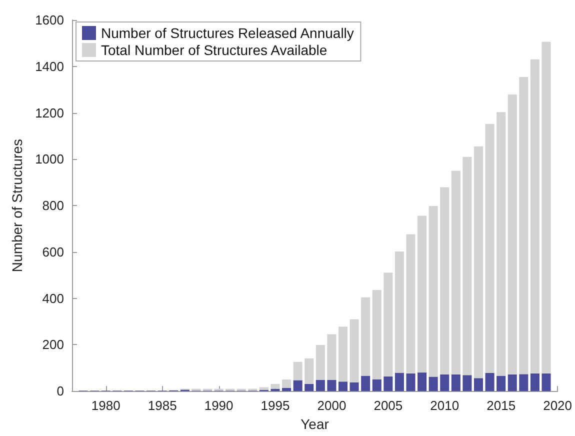  Describe the element at coordinates (60, 391) in the screenshot. I see `y-tick-label: 0` at that location.